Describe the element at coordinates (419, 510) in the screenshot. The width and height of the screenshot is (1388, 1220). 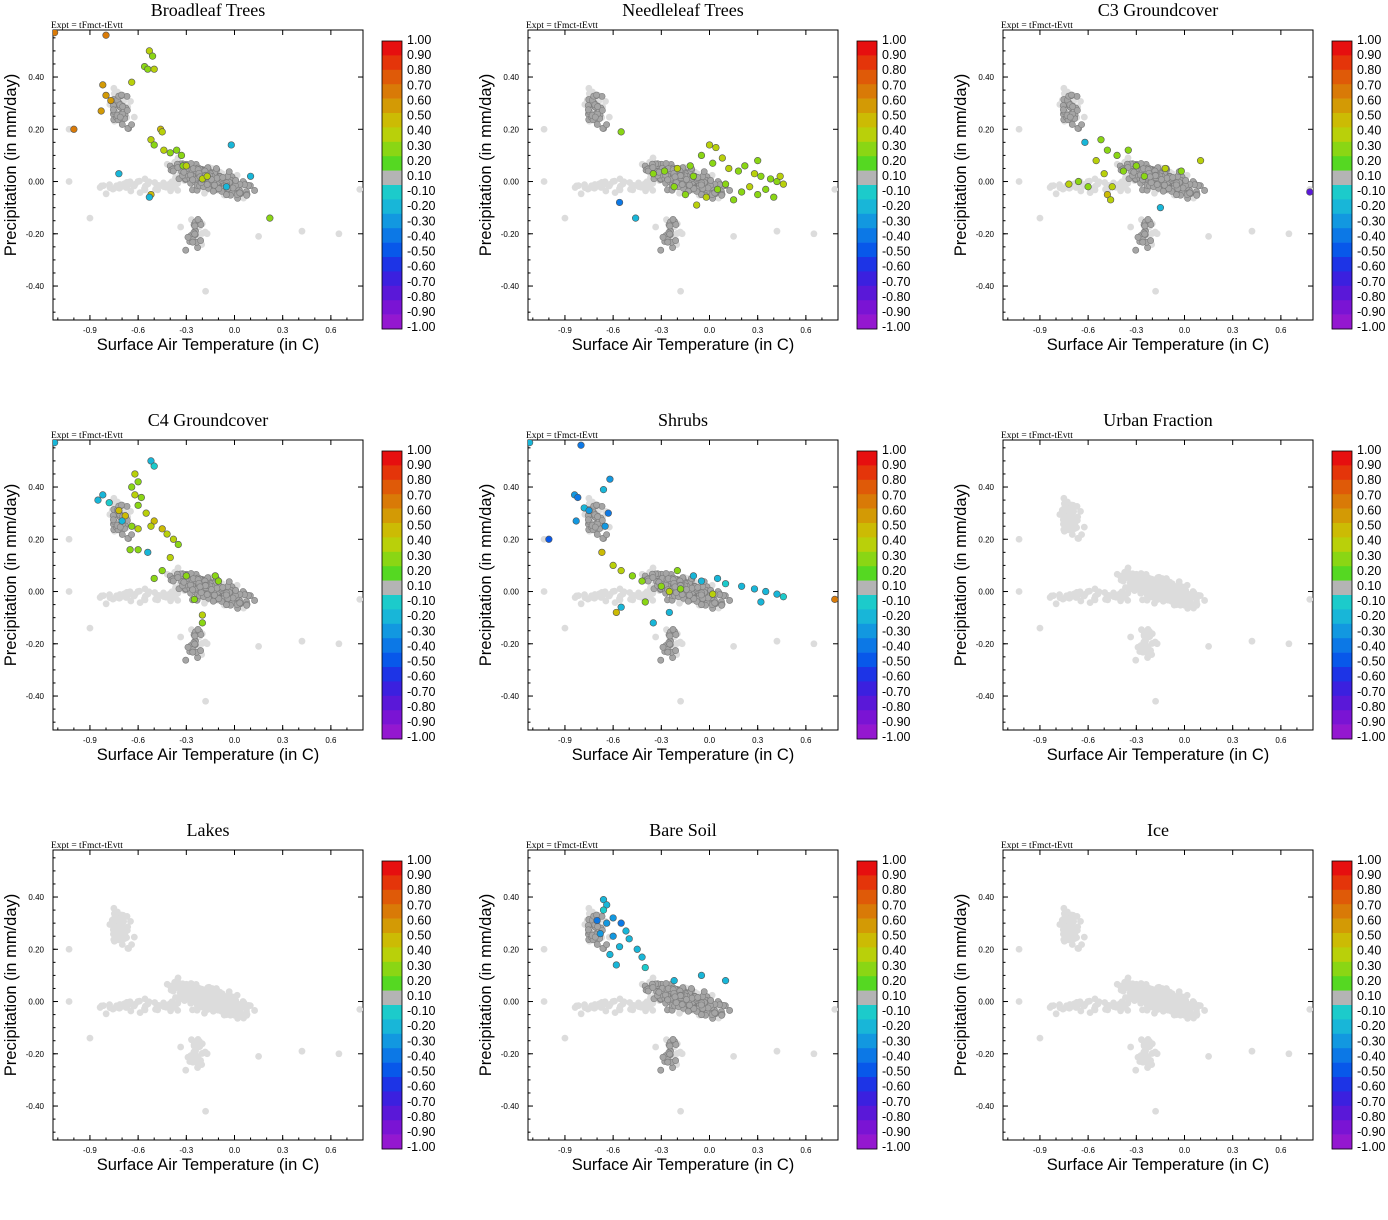
I see `colorbar-label: 0.60` at that location.